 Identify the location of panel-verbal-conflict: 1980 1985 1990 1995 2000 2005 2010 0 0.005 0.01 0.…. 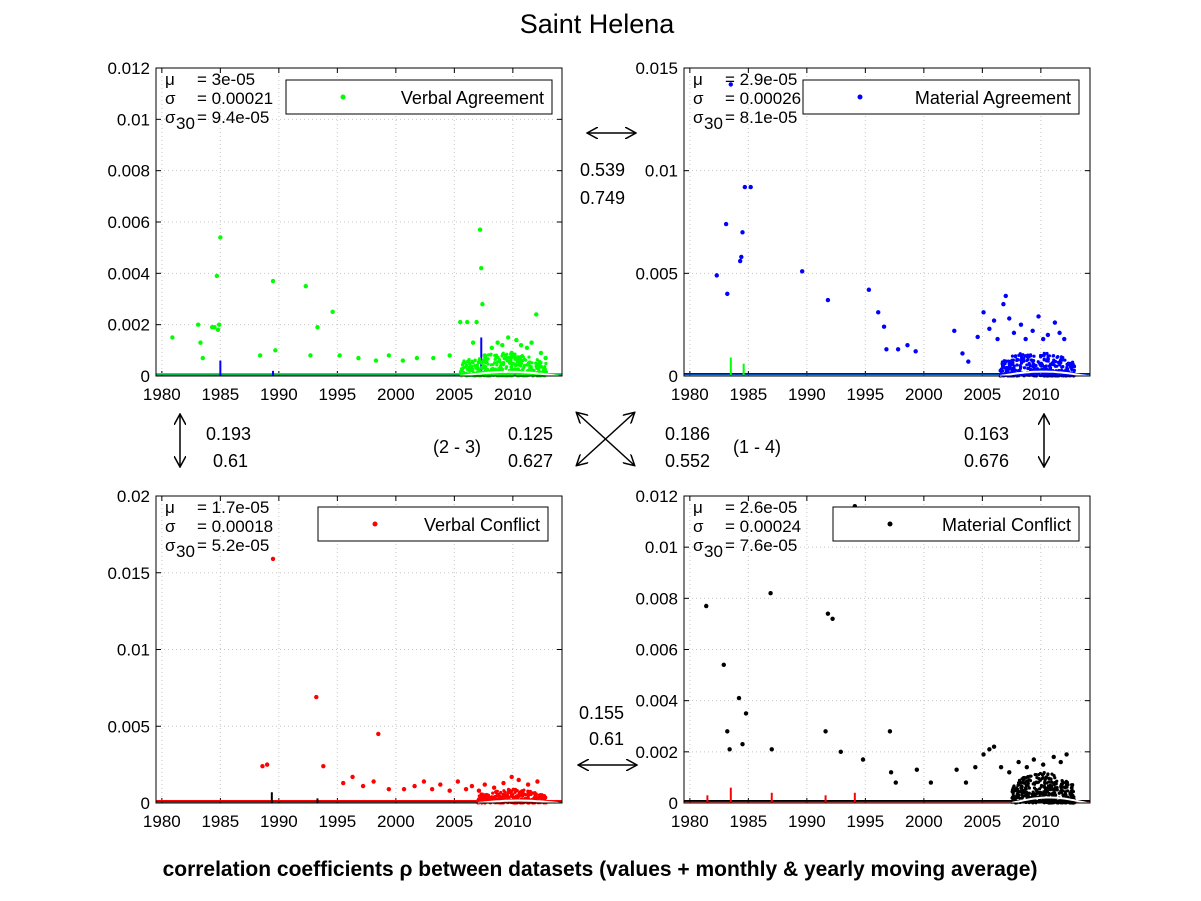
(335, 659).